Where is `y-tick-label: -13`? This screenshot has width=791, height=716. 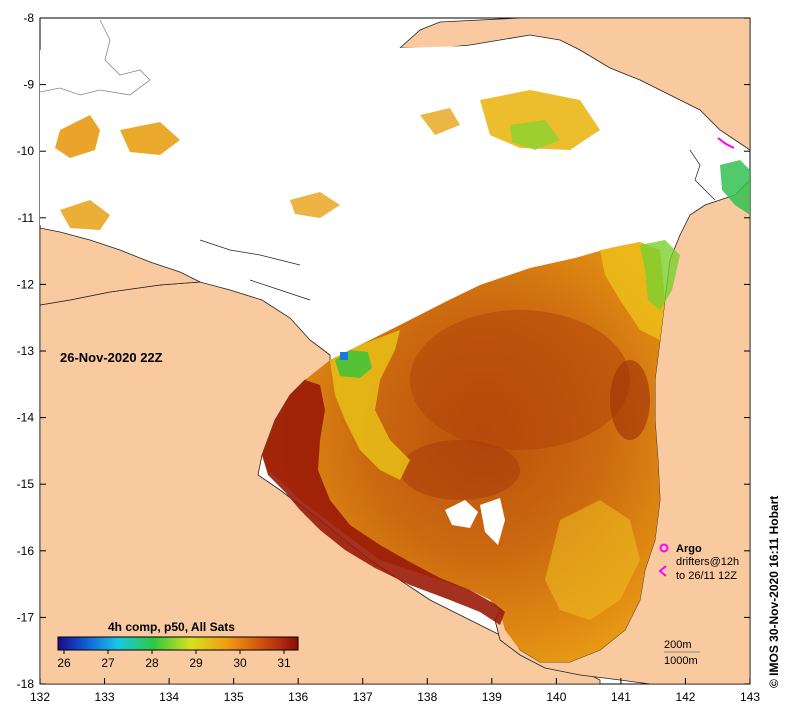 y-tick-label: -13 is located at coordinates (26, 351).